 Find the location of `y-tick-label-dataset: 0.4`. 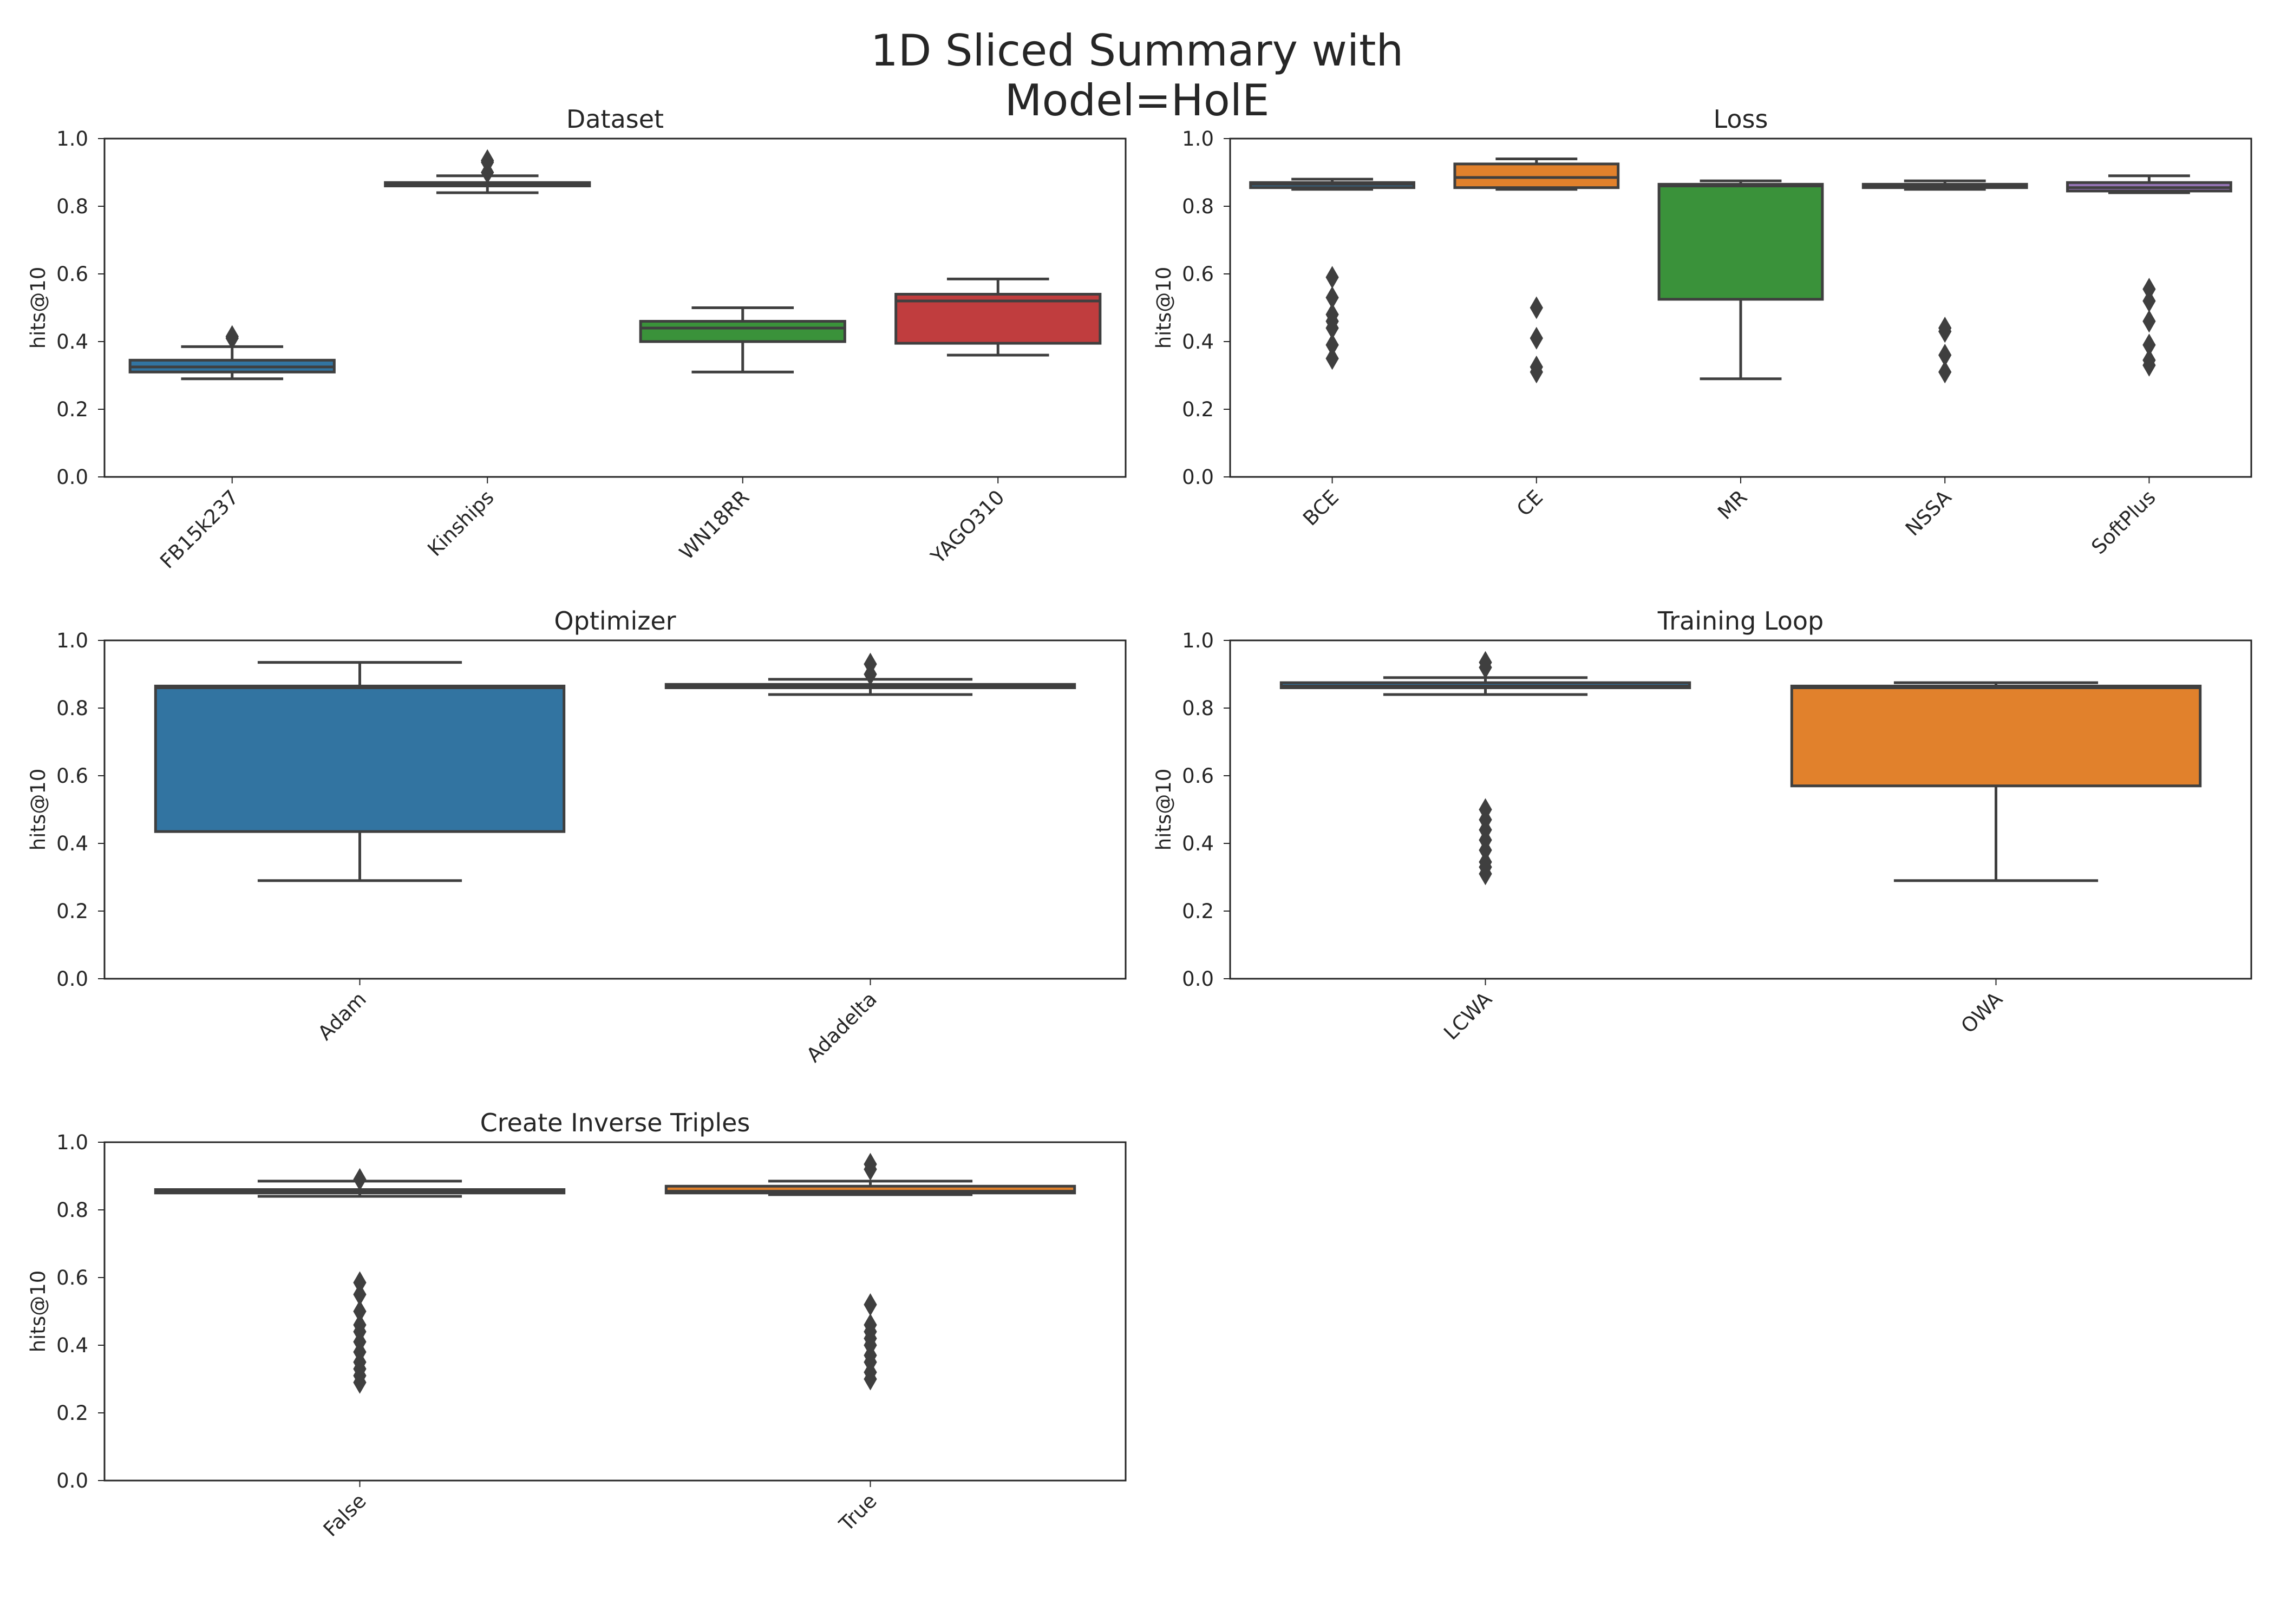

y-tick-label-dataset: 0.4 is located at coordinates (72, 341).